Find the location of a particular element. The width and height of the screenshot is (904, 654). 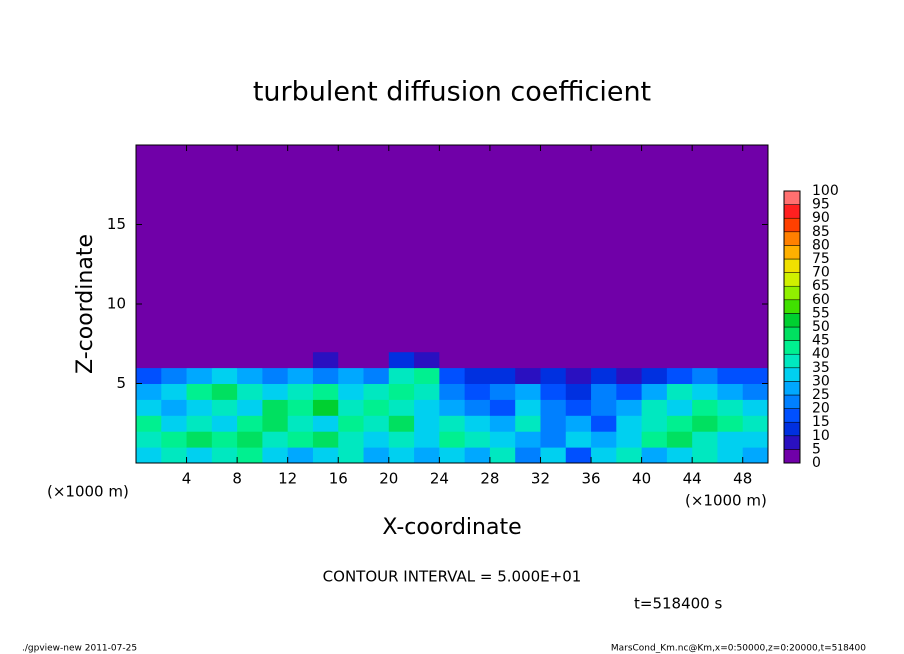

colorbar-label: 60 is located at coordinates (821, 300).